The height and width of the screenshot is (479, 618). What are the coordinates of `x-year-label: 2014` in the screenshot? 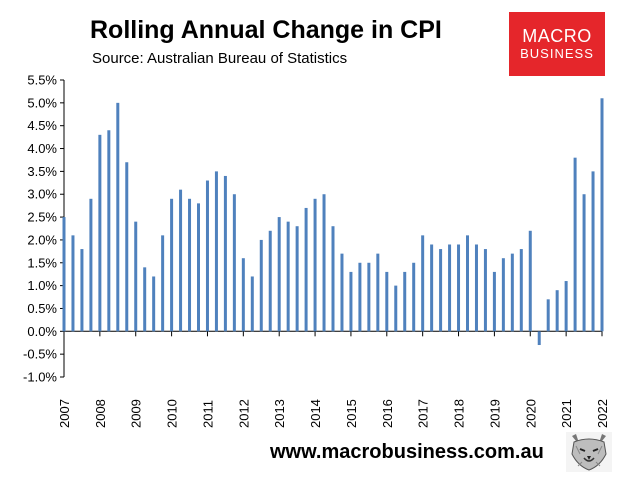 It's located at (315, 413).